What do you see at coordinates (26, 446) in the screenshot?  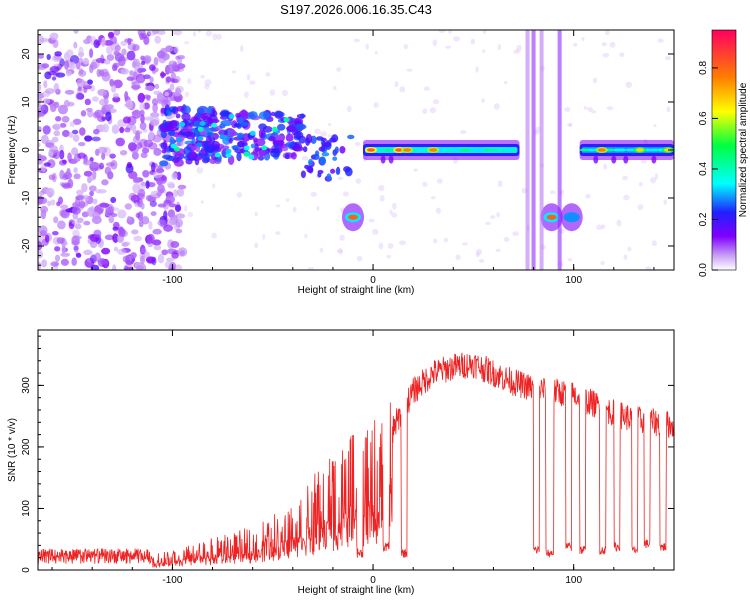 I see `y-tick-label: 200` at bounding box center [26, 446].